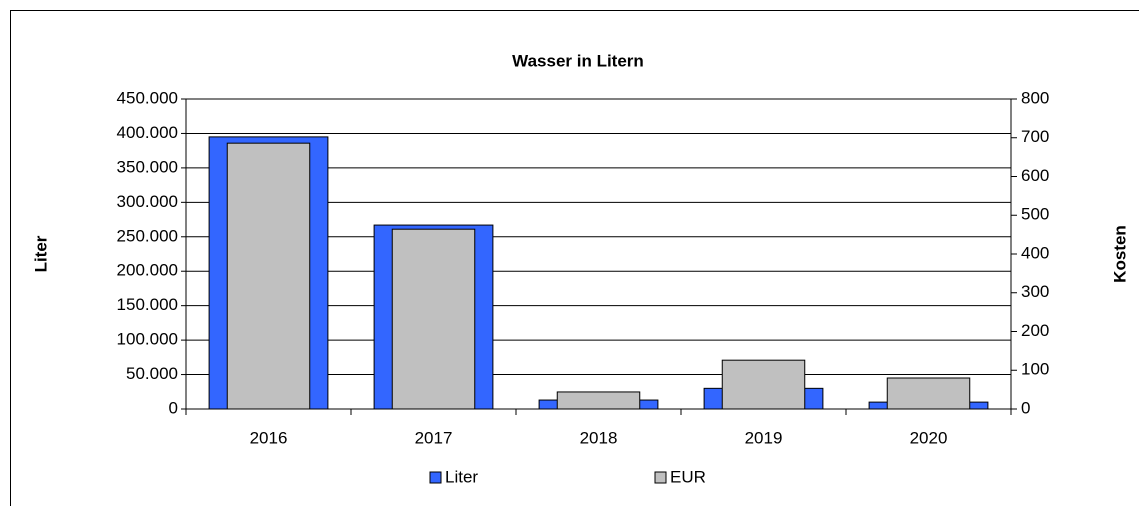 The height and width of the screenshot is (506, 1139). What do you see at coordinates (147, 201) in the screenshot?
I see `y-tick-label: 300.000` at bounding box center [147, 201].